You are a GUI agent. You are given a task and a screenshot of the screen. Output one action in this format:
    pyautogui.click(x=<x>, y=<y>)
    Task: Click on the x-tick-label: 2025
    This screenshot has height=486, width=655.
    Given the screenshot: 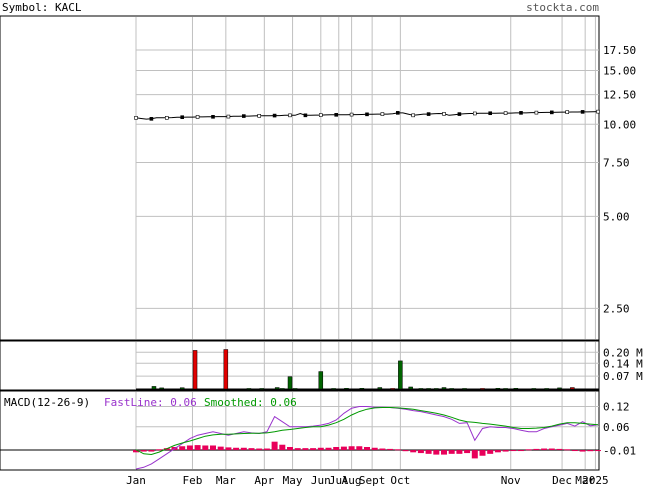 What is the action you would take?
    pyautogui.click(x=595, y=480)
    